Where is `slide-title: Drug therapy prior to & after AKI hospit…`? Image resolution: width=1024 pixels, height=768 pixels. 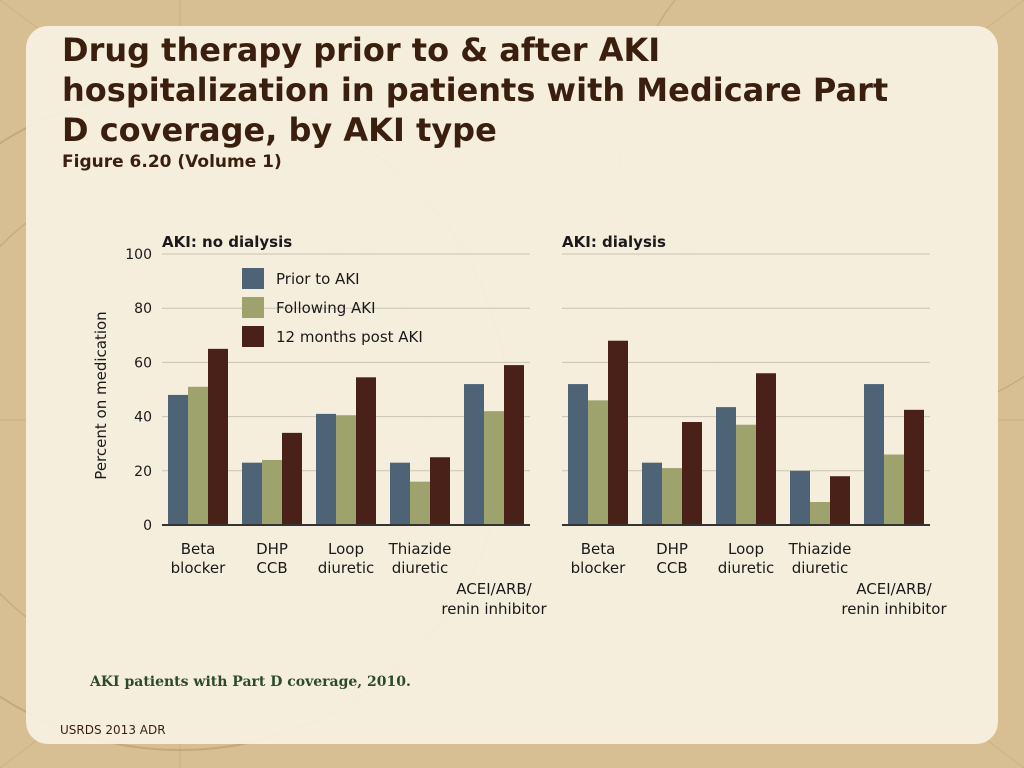
slide-title: Drug therapy prior to & after AKI hospit… is located at coordinates (475, 90).